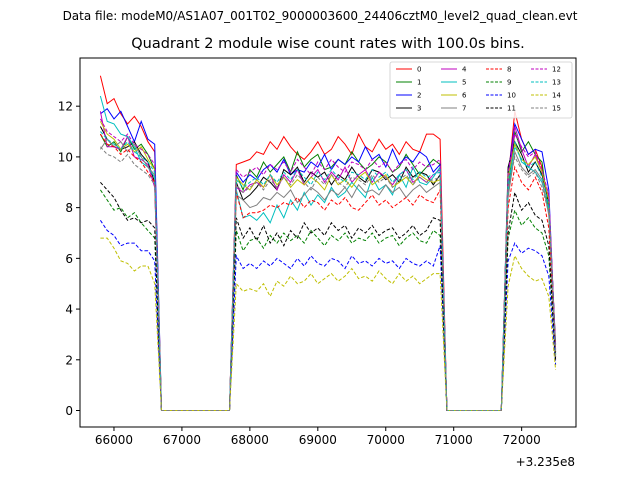  Describe the element at coordinates (419, 96) in the screenshot. I see `legend-label-2: 2` at that location.